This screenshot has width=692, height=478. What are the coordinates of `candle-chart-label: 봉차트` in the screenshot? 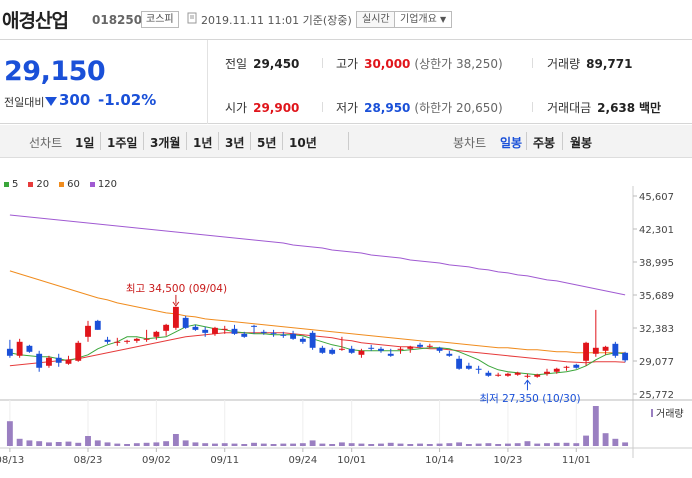 It's located at (470, 143).